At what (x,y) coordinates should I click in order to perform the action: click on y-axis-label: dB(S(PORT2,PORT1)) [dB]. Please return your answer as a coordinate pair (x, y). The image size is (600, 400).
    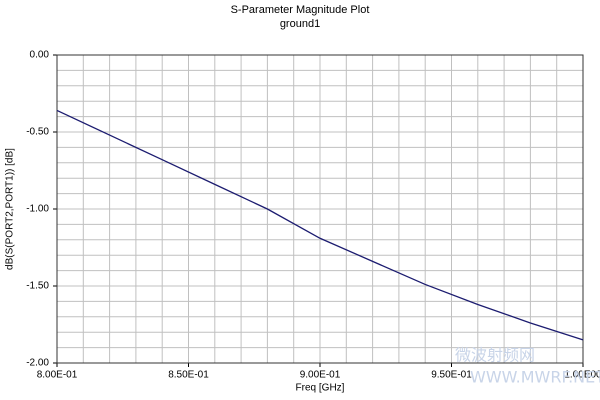
    Looking at the image, I should click on (10, 209).